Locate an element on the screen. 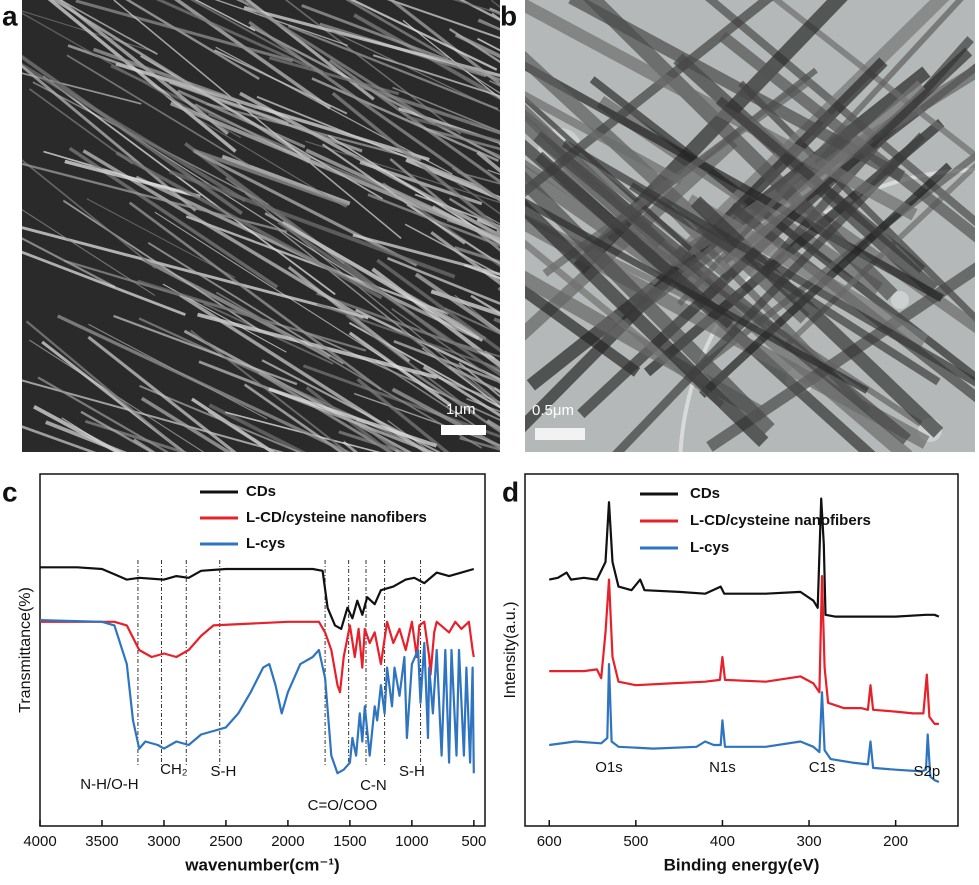 This screenshot has height=885, width=979. annotation: C1s is located at coordinates (822, 767).